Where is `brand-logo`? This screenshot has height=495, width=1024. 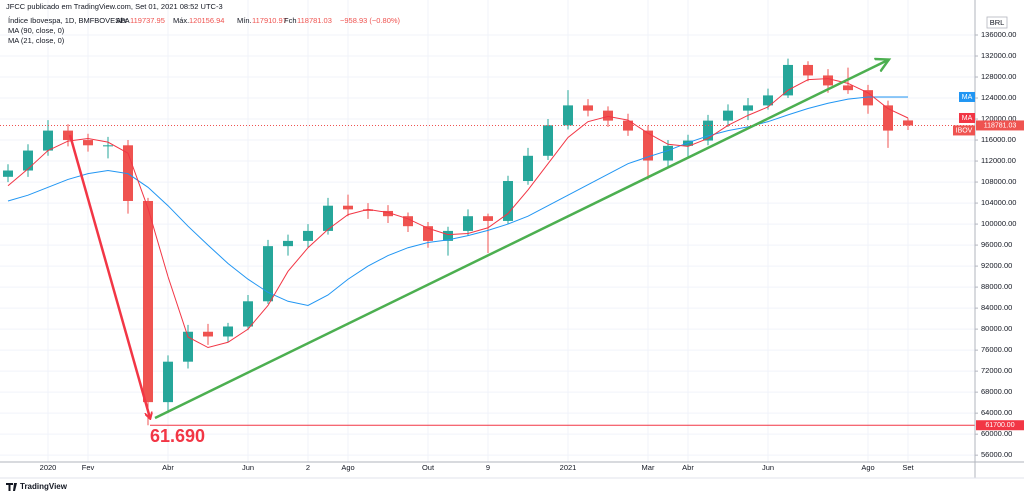 brand-logo is located at coordinates (11, 487).